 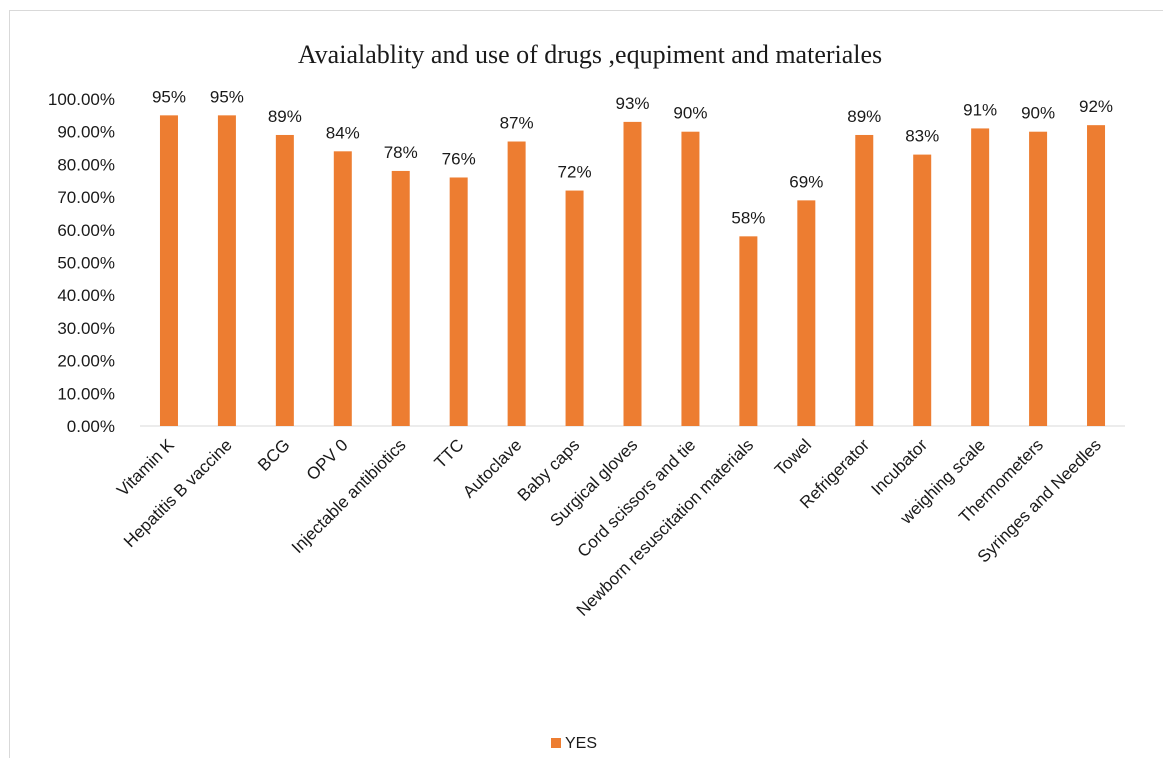 I want to click on data-label: 76%, so click(x=459, y=158).